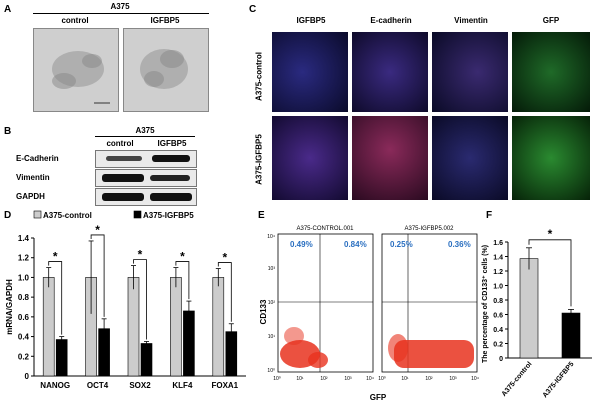  I want to click on blot-gapdh, so click(146, 197).